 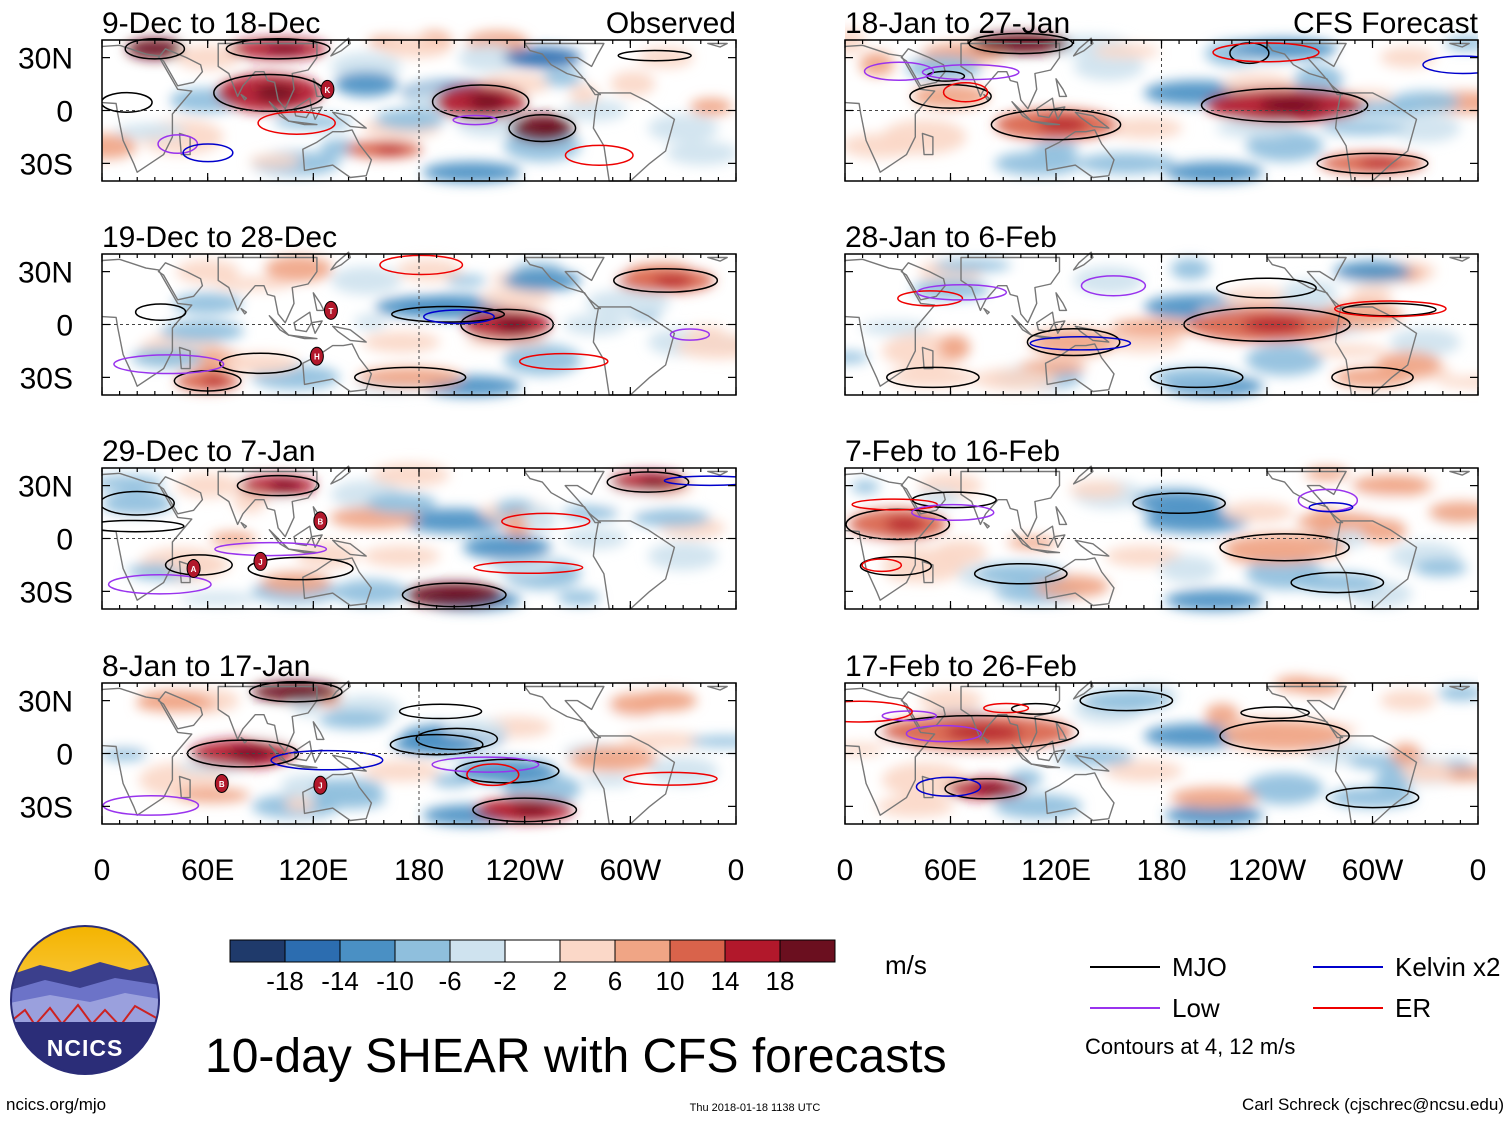 I want to click on storm-marker-A: A, so click(x=193, y=568).